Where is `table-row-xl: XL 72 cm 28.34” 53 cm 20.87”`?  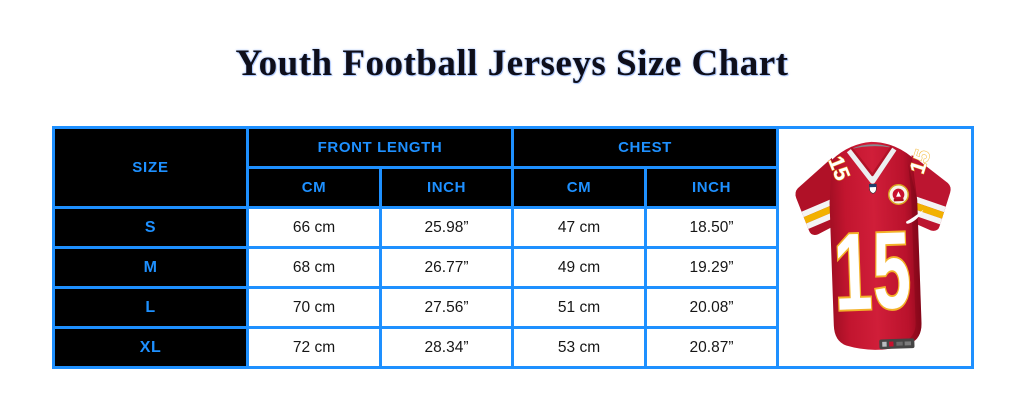 table-row-xl: XL 72 cm 28.34” 53 cm 20.87” is located at coordinates (512, 347).